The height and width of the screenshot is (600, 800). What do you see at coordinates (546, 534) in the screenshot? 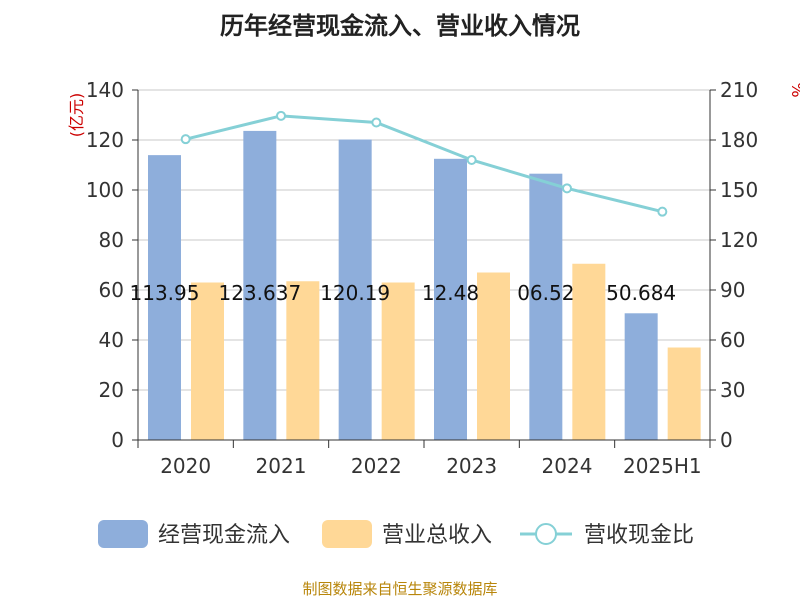
I see `legend-swatch-ratio-marker` at bounding box center [546, 534].